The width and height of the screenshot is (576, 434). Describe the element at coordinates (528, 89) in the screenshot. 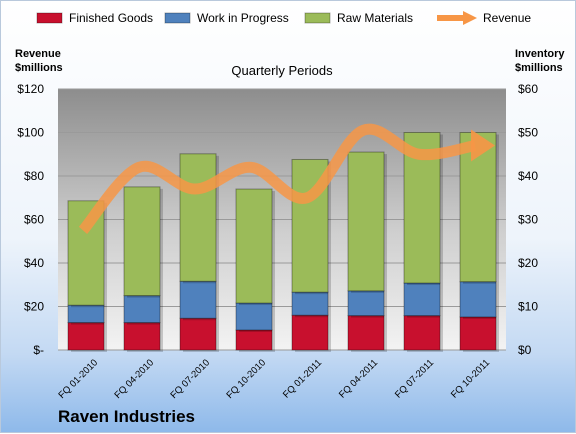

I see `right-tick-label: $60` at that location.